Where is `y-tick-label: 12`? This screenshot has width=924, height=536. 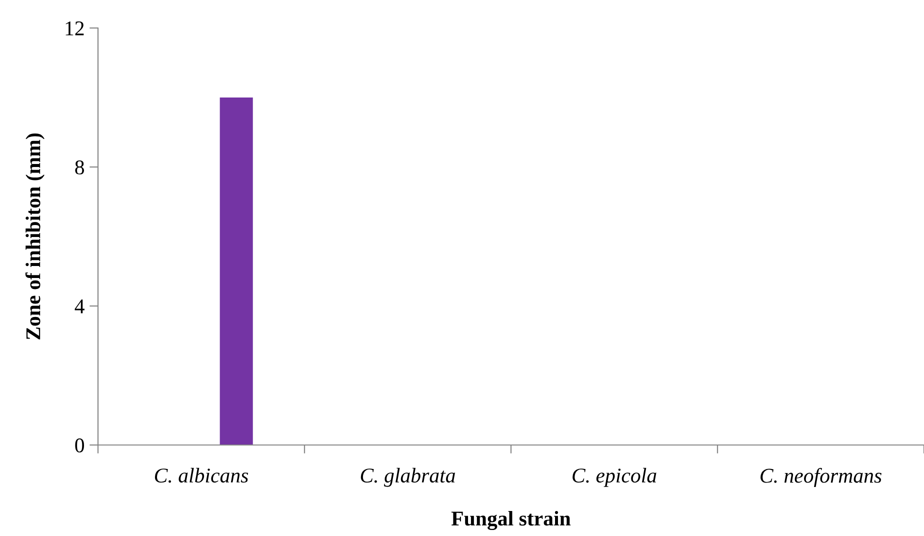 y-tick-label: 12 is located at coordinates (75, 28).